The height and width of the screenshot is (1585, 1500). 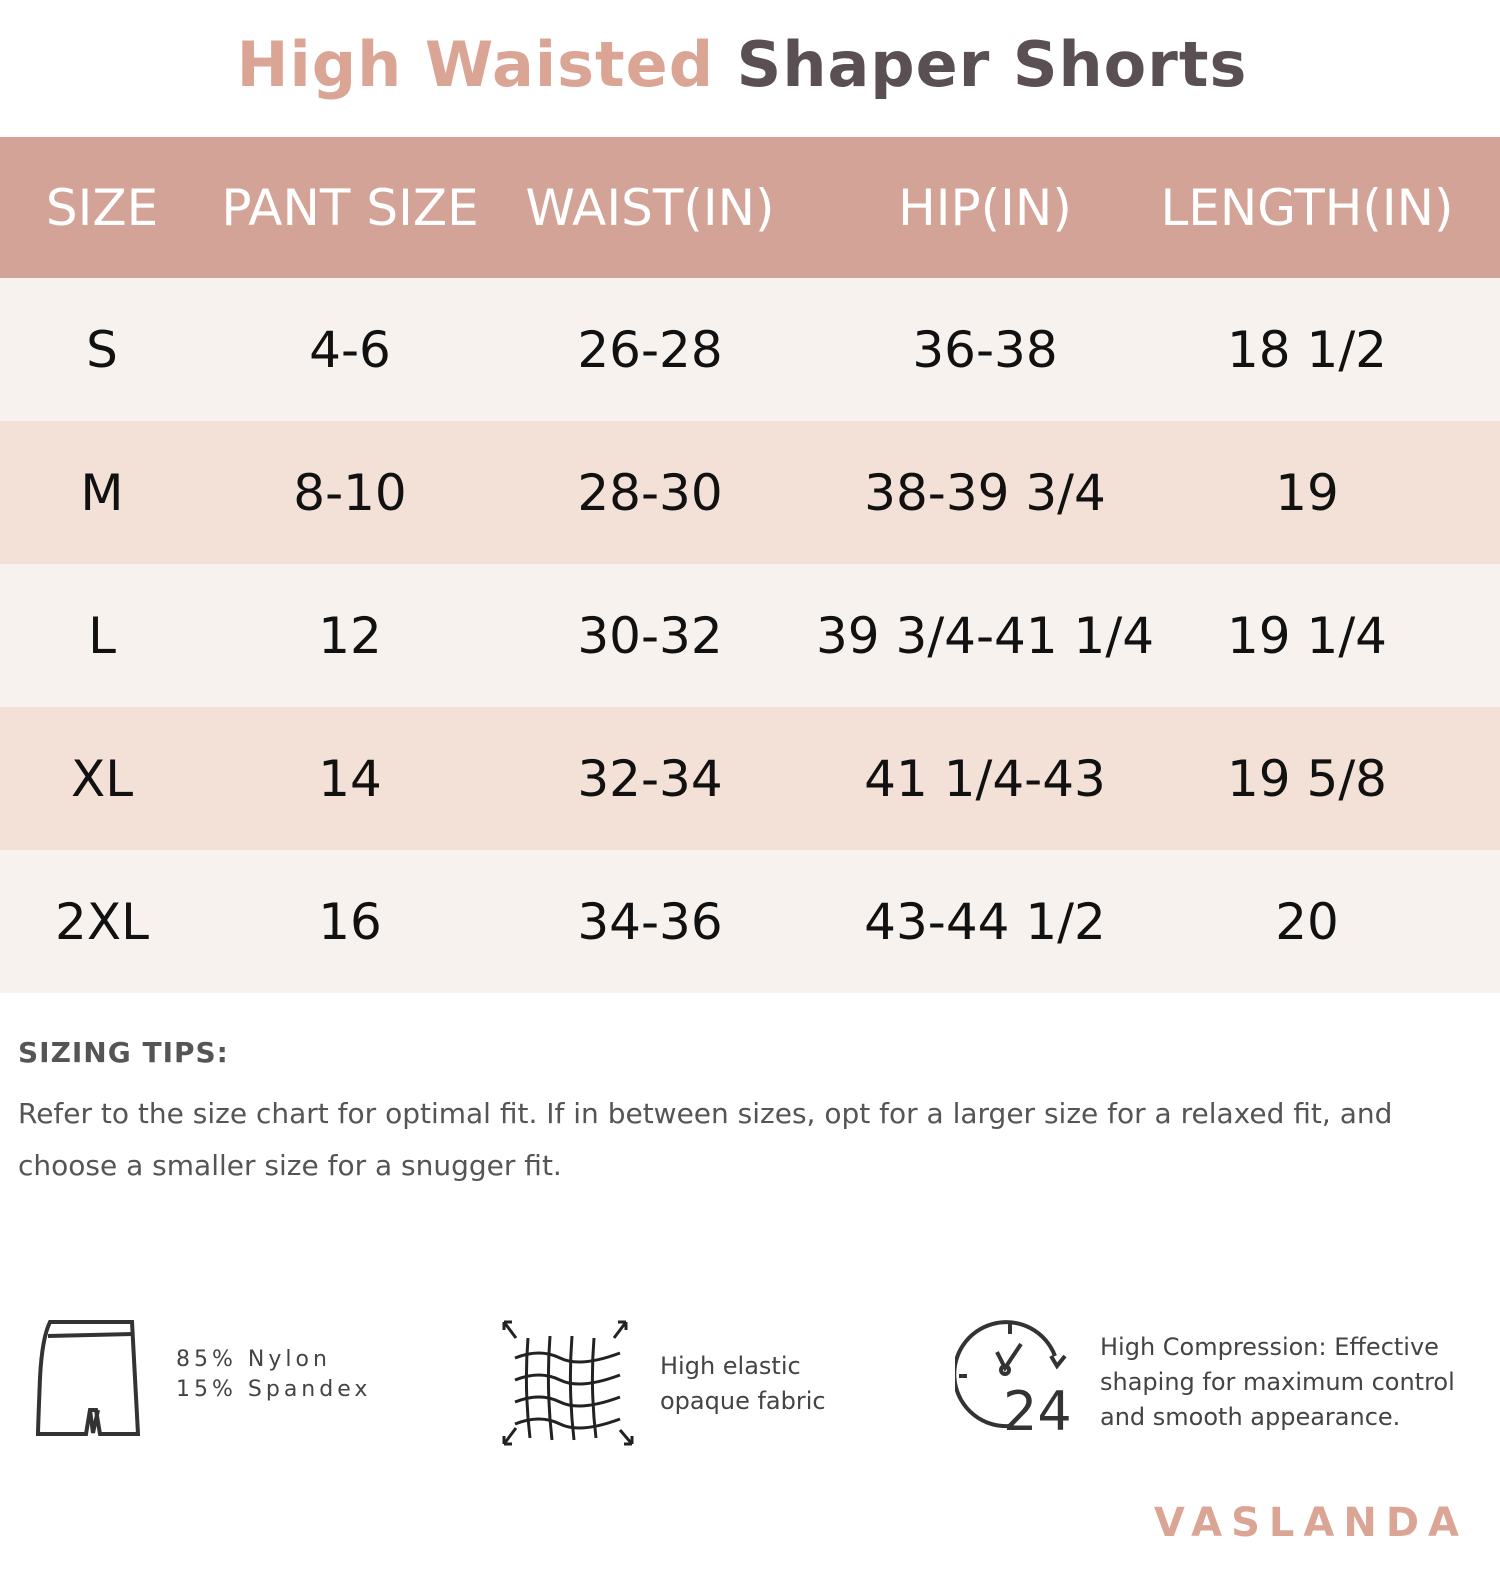 I want to click on cell-hip: 41 1/4-43, so click(x=985, y=778).